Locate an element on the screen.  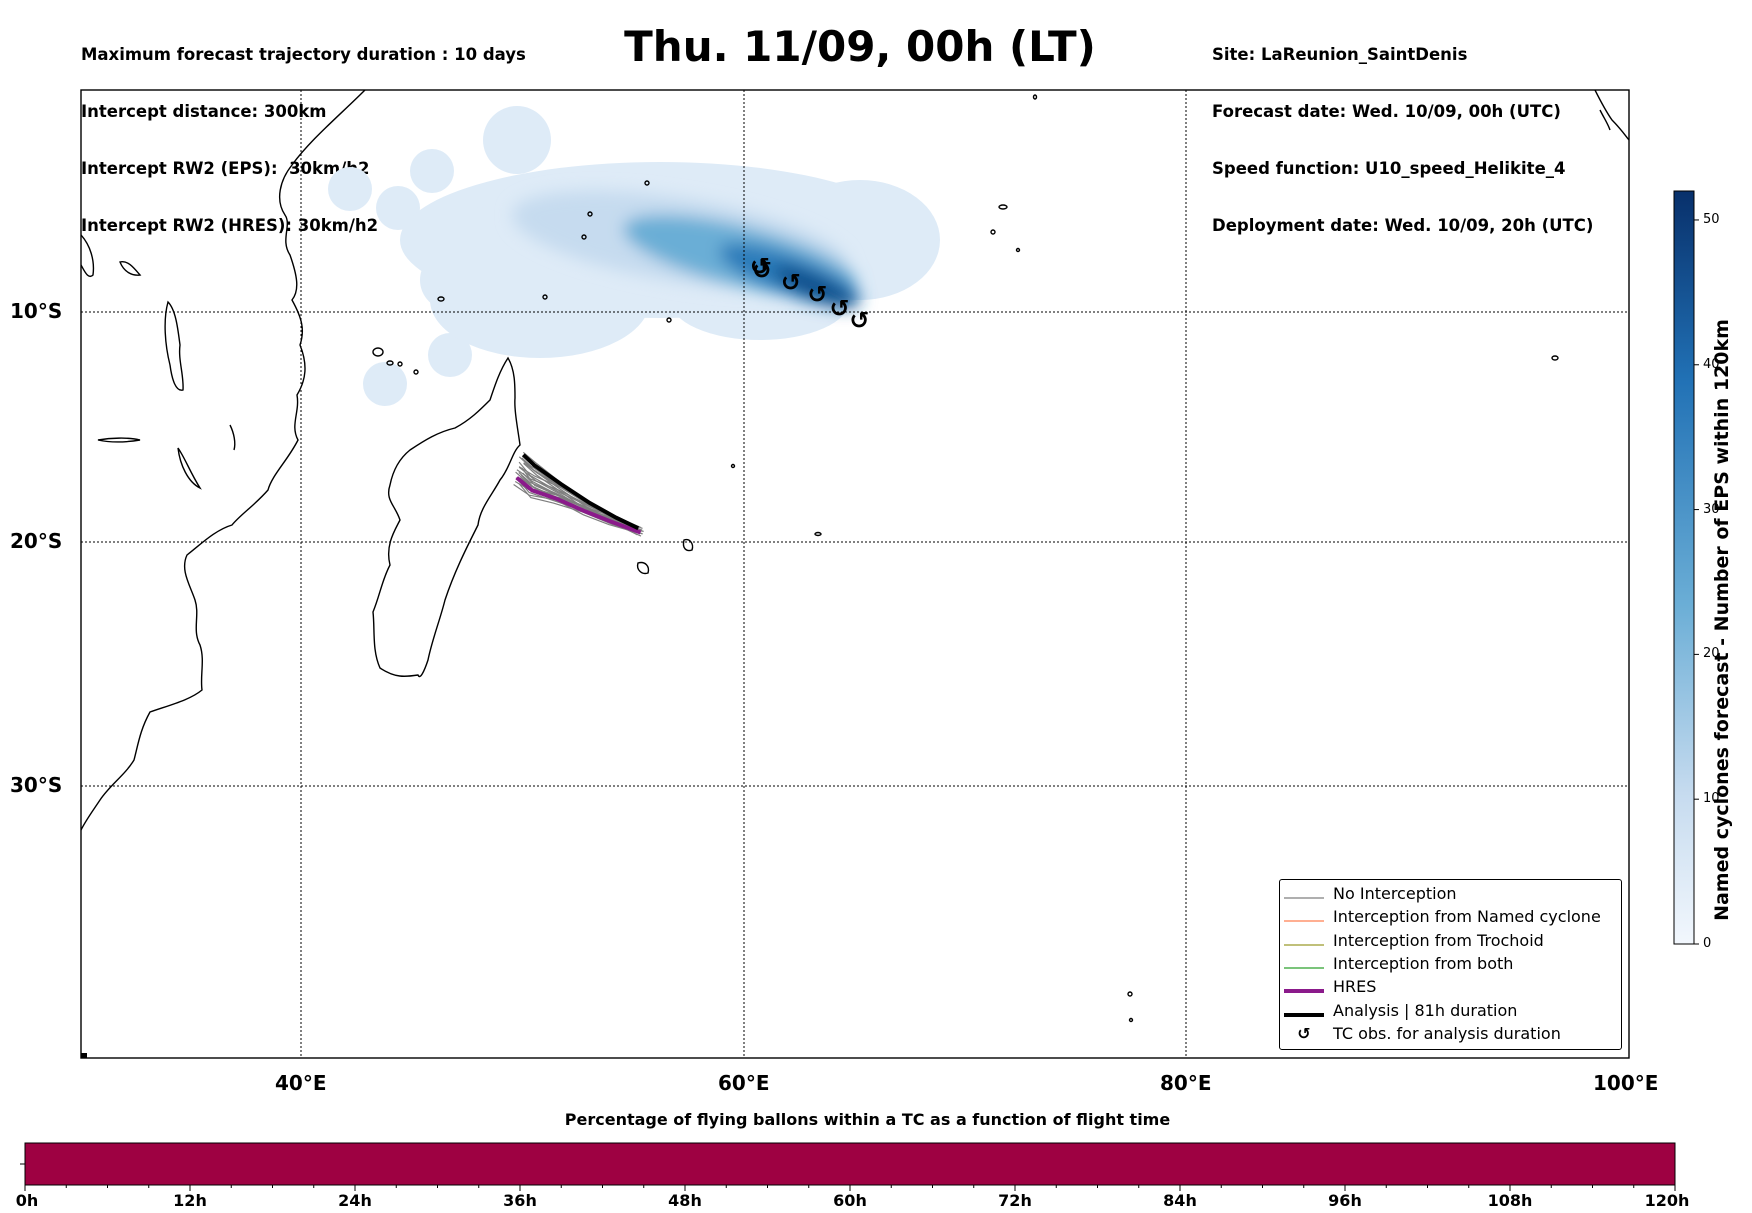
colorbar-tick-label: 10 is located at coordinates (1711, 799).